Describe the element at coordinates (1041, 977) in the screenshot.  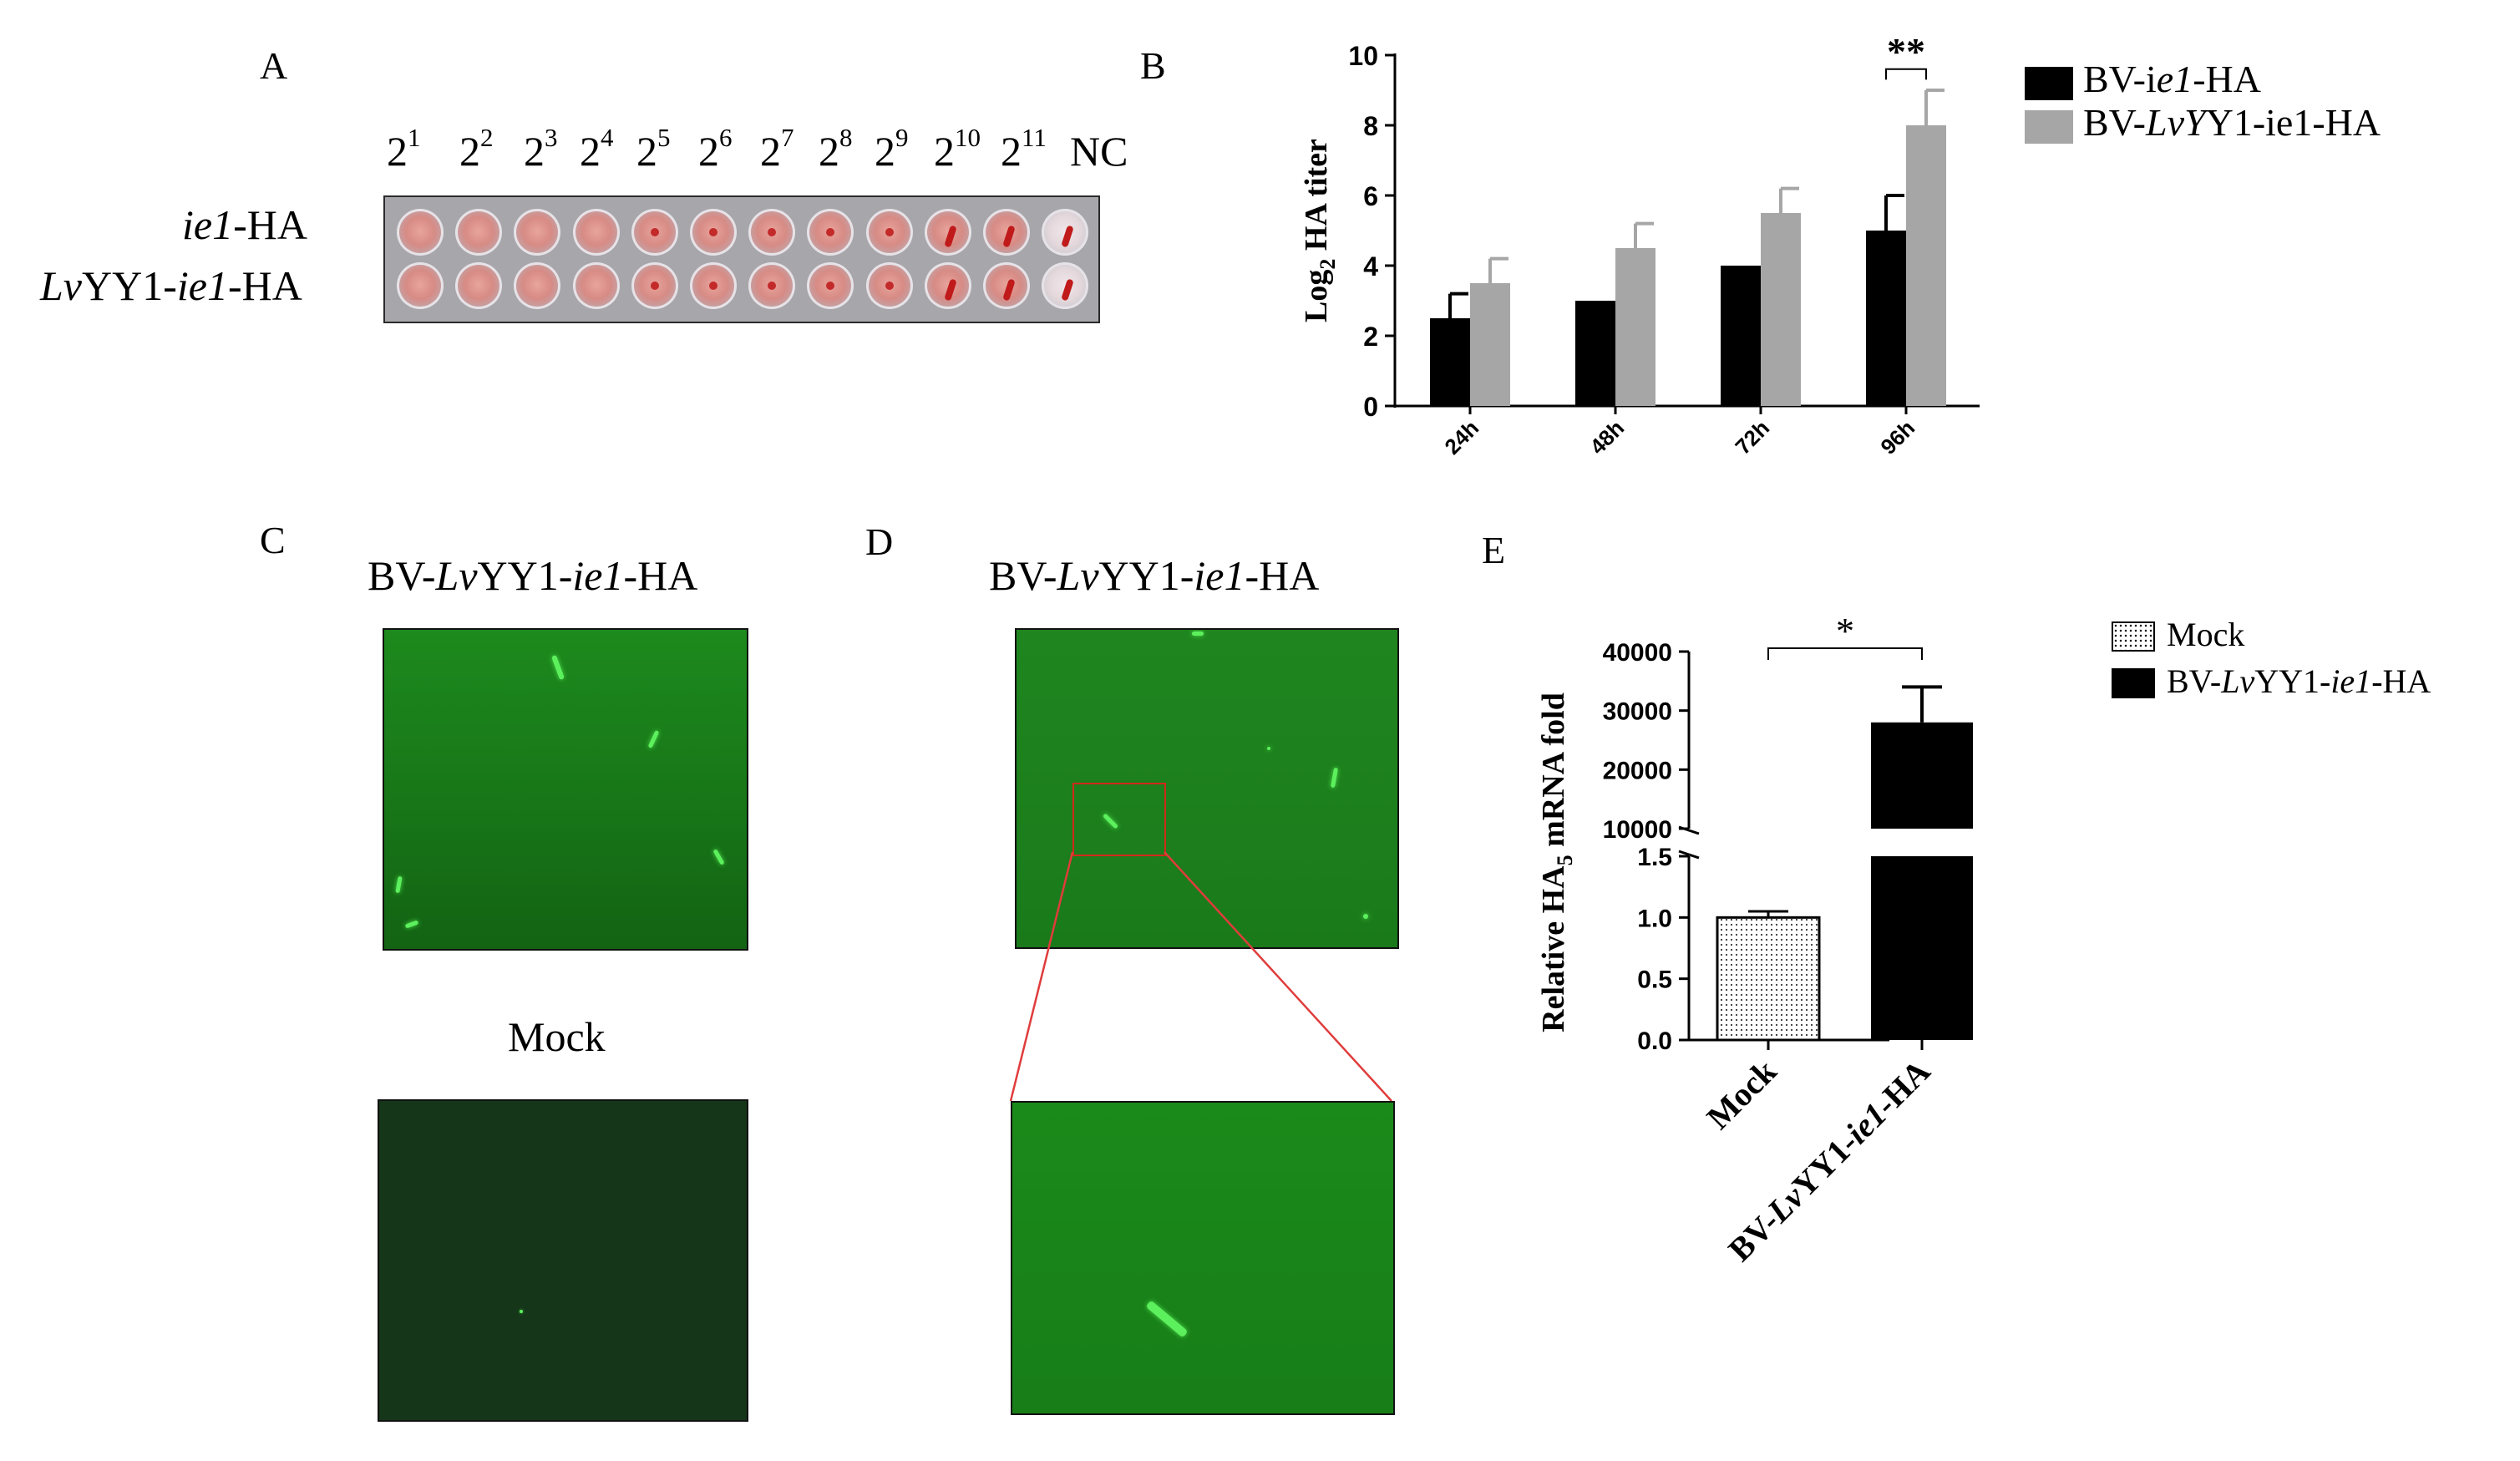
I see `zoom-line-left` at that location.